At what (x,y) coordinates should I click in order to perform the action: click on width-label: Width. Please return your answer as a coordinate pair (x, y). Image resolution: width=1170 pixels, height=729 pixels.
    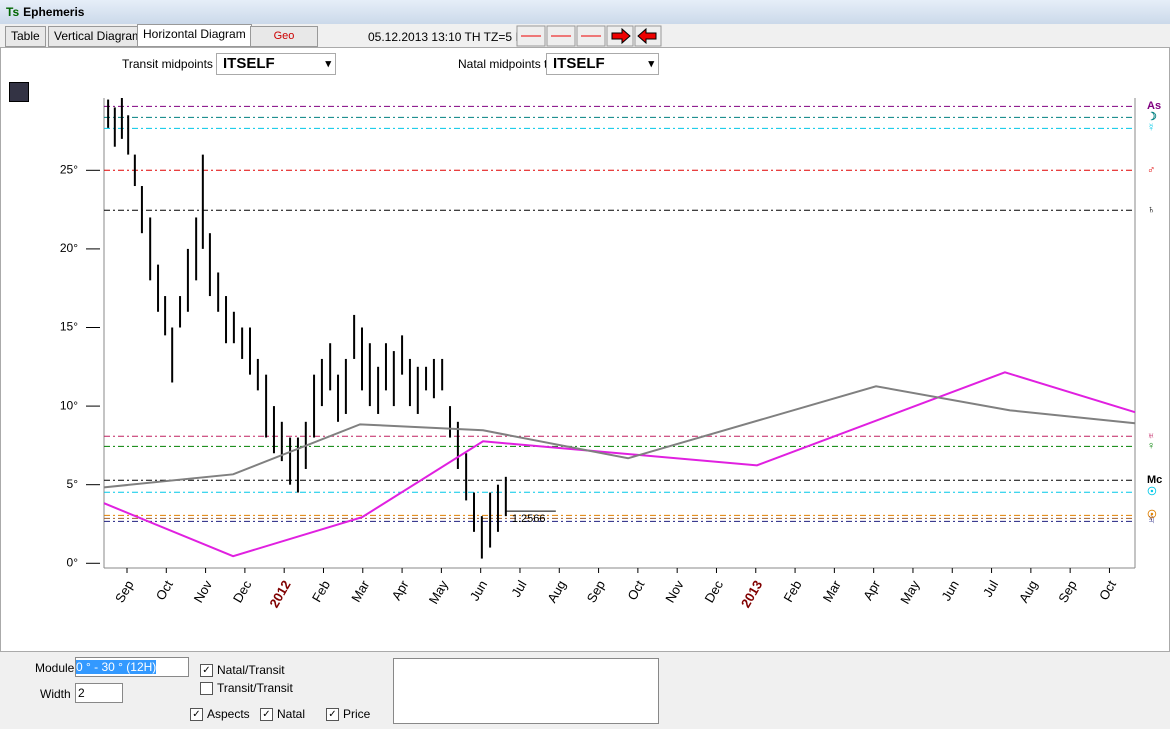
    Looking at the image, I should click on (55, 694).